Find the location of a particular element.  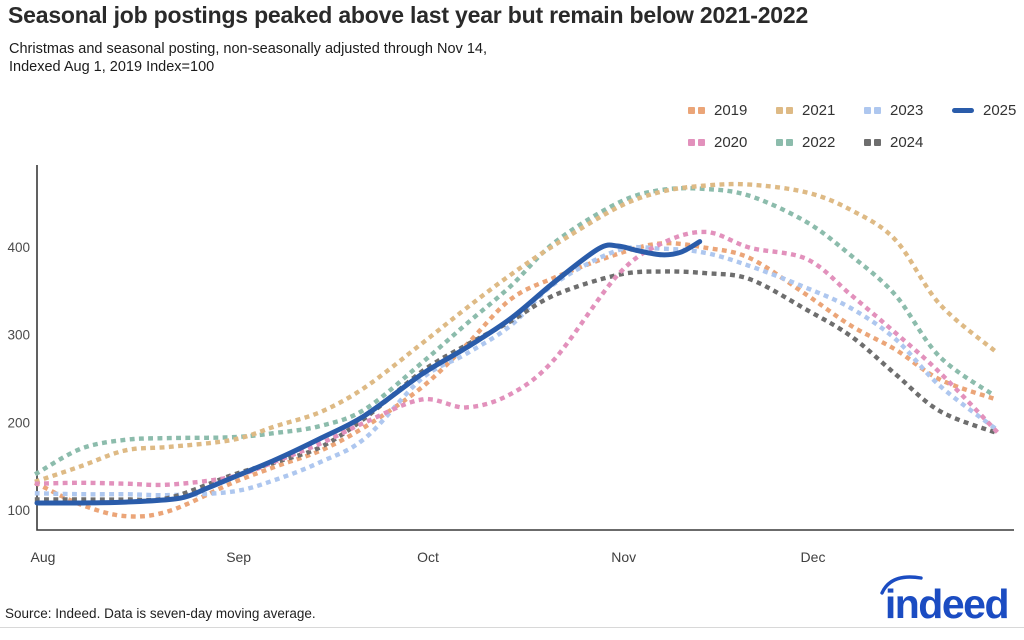

legend-item-2021: 2021 is located at coordinates (820, 110).